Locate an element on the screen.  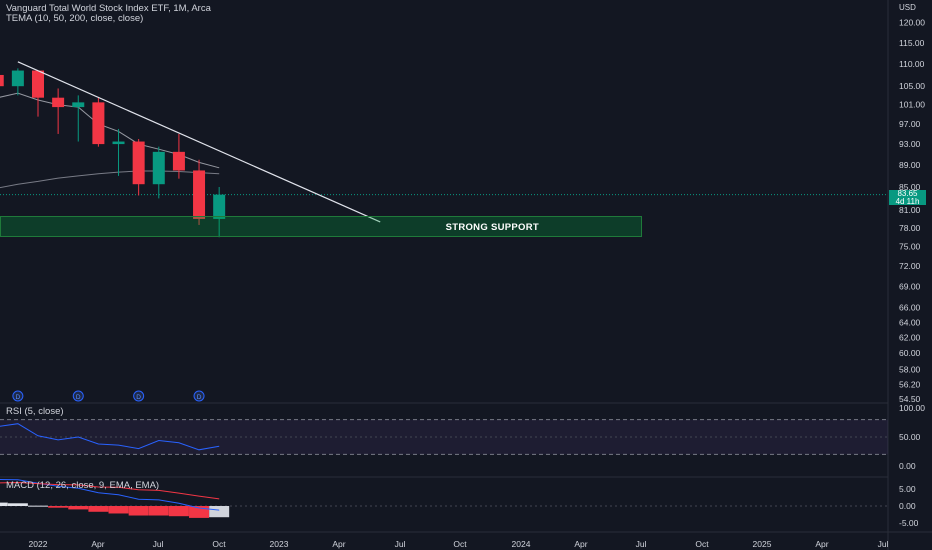
support-zone: STRONG SUPPORT is located at coordinates (321, 226).